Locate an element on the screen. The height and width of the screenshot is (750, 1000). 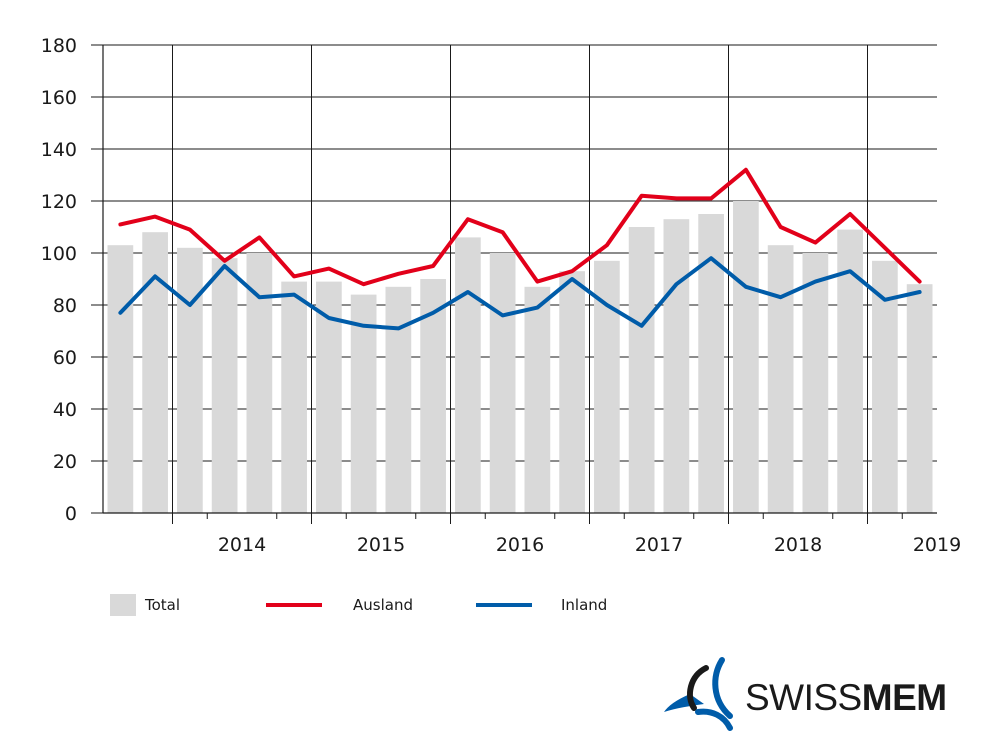
x-tick-label: 2019 is located at coordinates (937, 545).